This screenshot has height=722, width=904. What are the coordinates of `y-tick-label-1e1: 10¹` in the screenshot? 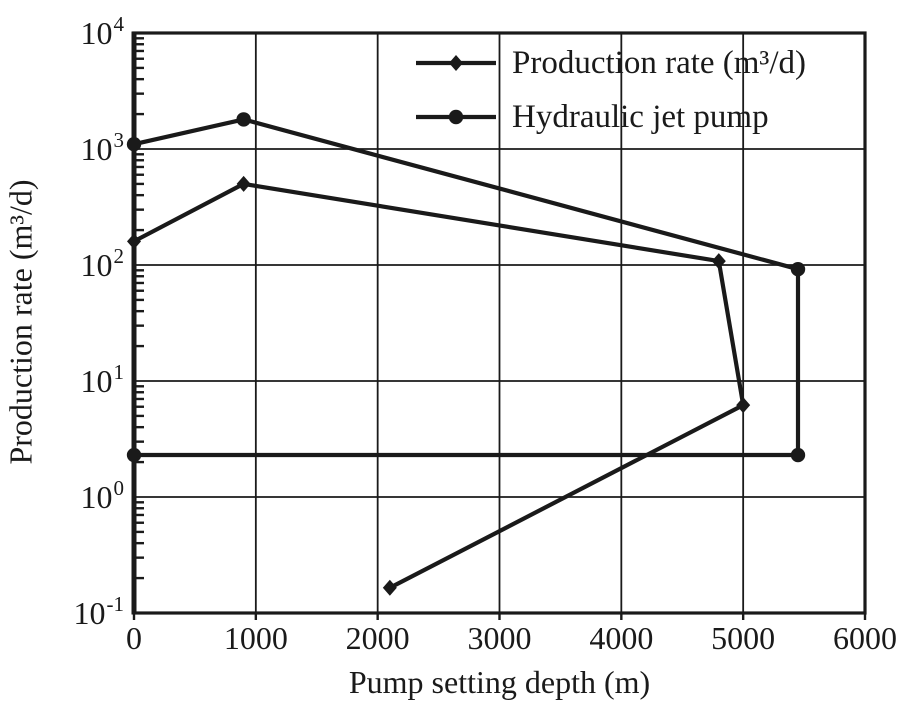 It's located at (103, 379).